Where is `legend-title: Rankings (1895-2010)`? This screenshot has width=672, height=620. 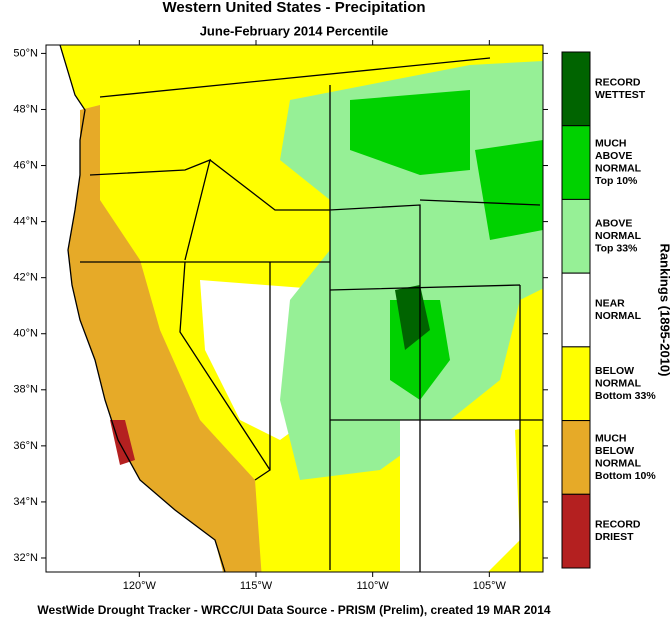
legend-title: Rankings (1895-2010) is located at coordinates (665, 310).